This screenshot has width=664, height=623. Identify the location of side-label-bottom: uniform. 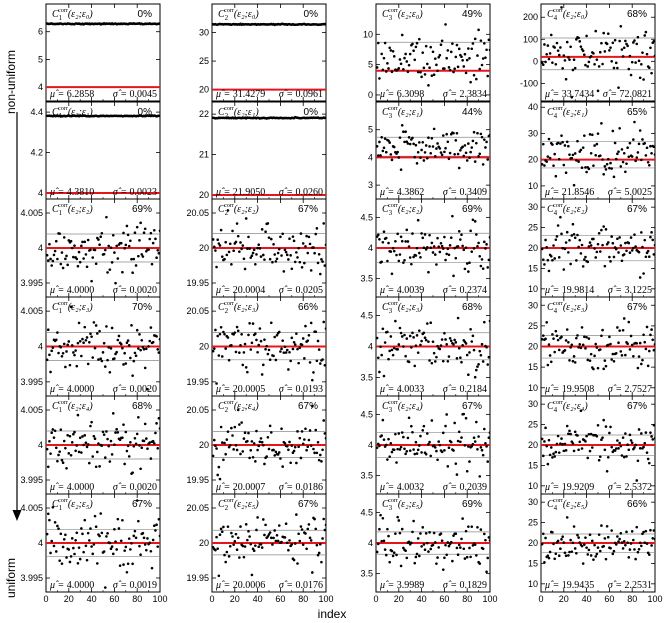
(11, 578).